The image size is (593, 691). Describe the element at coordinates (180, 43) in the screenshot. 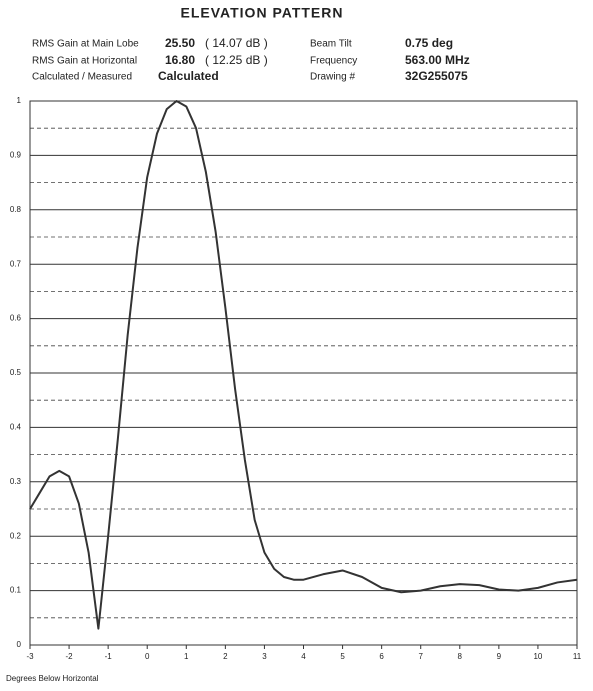

I see `info-value: 25.50` at that location.